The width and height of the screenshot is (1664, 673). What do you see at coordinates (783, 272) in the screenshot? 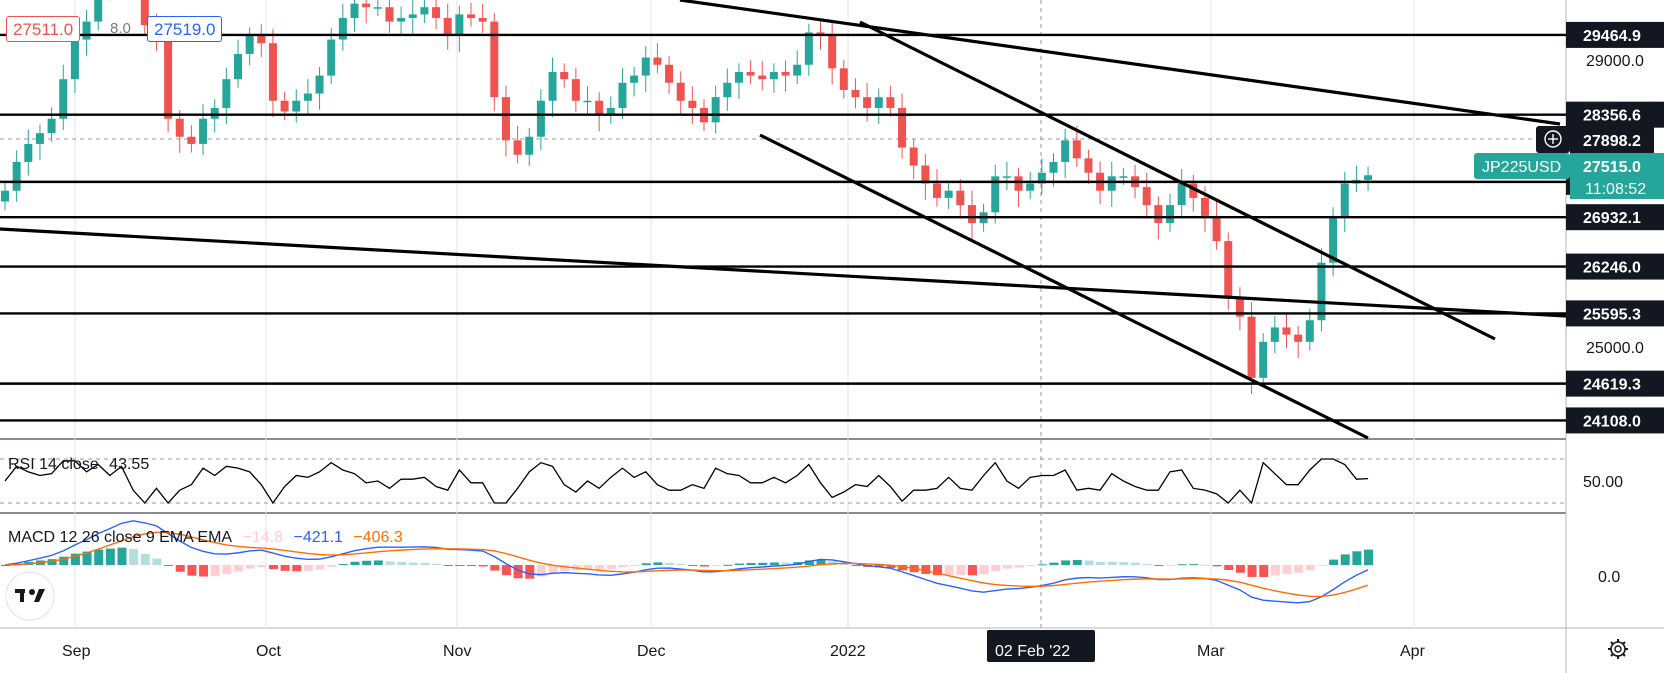
I see `long-trend-line` at bounding box center [783, 272].